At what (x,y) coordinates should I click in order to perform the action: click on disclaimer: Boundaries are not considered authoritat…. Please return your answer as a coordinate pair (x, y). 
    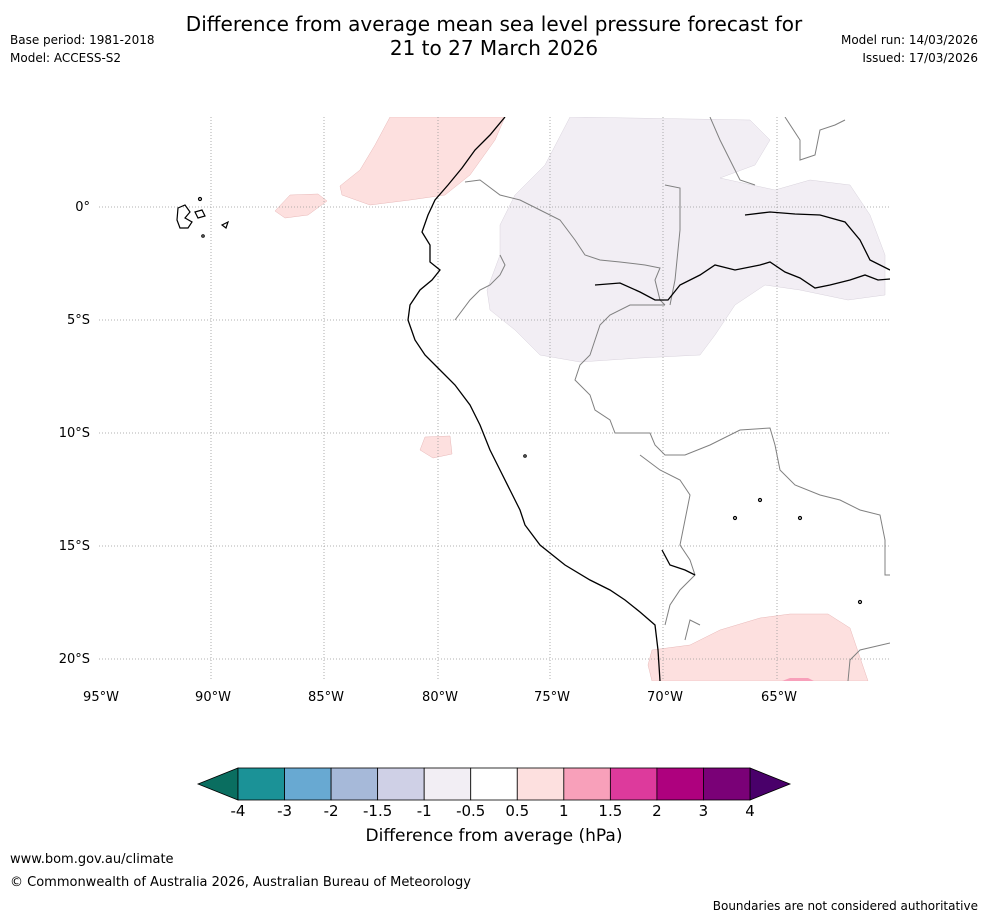
    Looking at the image, I should click on (845, 906).